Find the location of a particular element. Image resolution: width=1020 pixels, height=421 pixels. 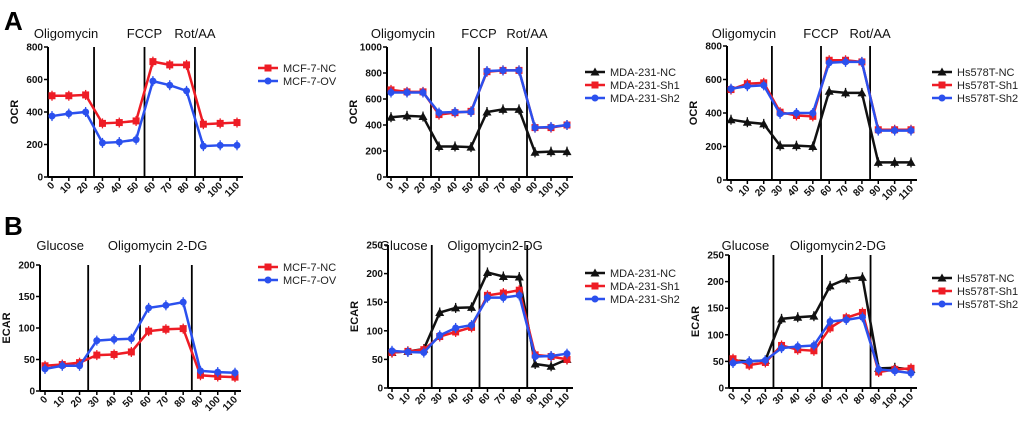

series-Hs578T-Sh2 is located at coordinates (822, 345).